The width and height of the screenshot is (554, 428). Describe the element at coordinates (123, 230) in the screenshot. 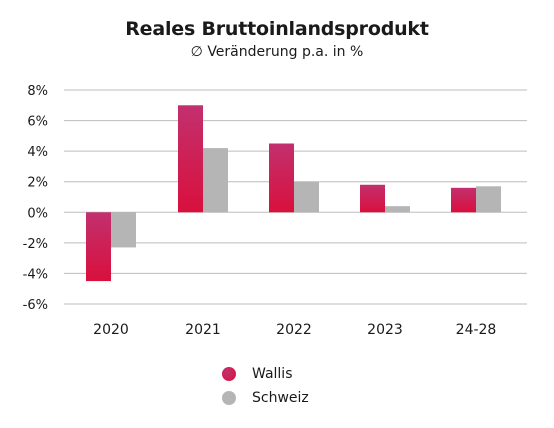

I see `bar-schweiz-2020` at that location.